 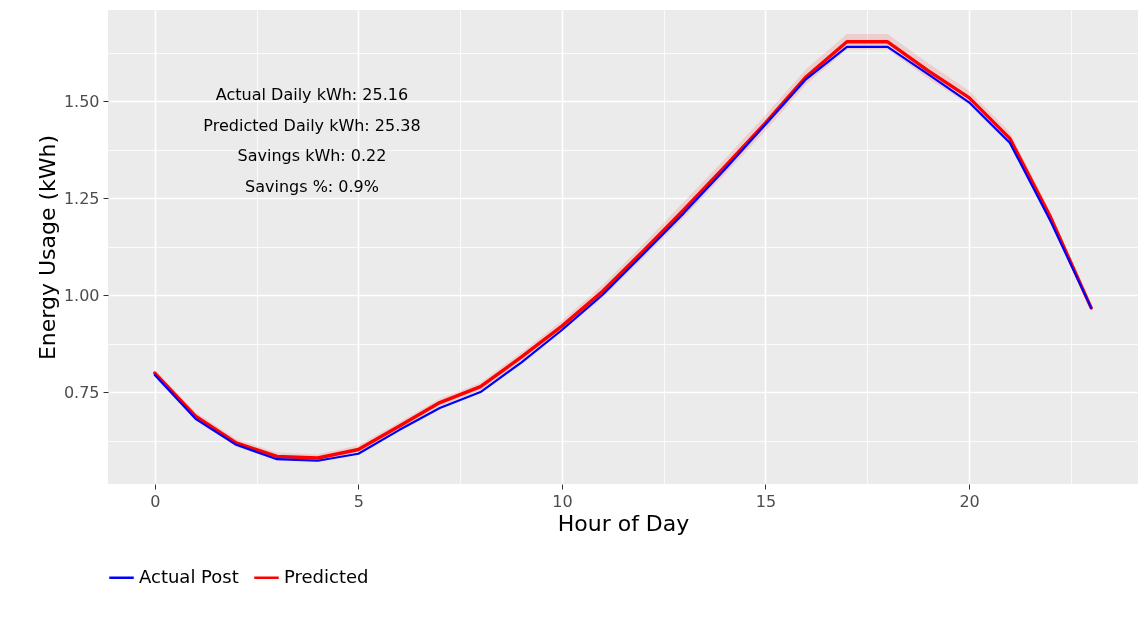 I want to click on y-tick-label: 1.25, so click(x=81, y=198).